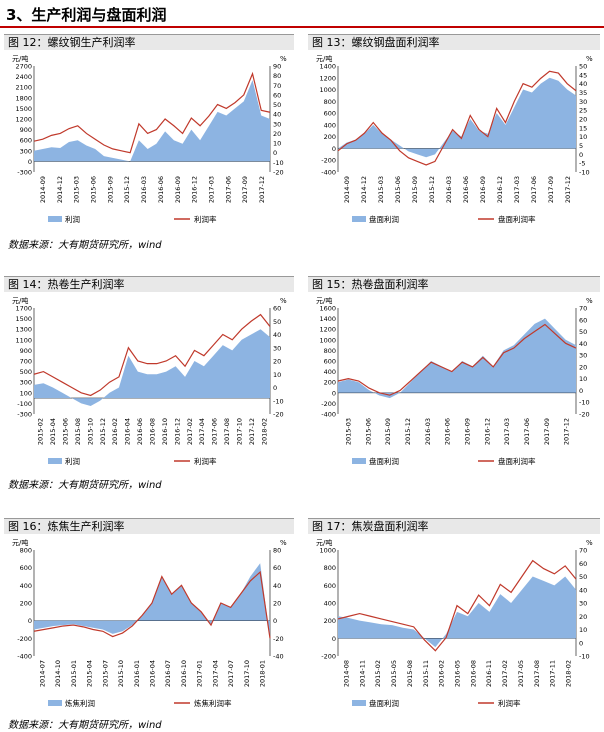  I want to click on x-tick-label: 2014-11, so click(362, 673).